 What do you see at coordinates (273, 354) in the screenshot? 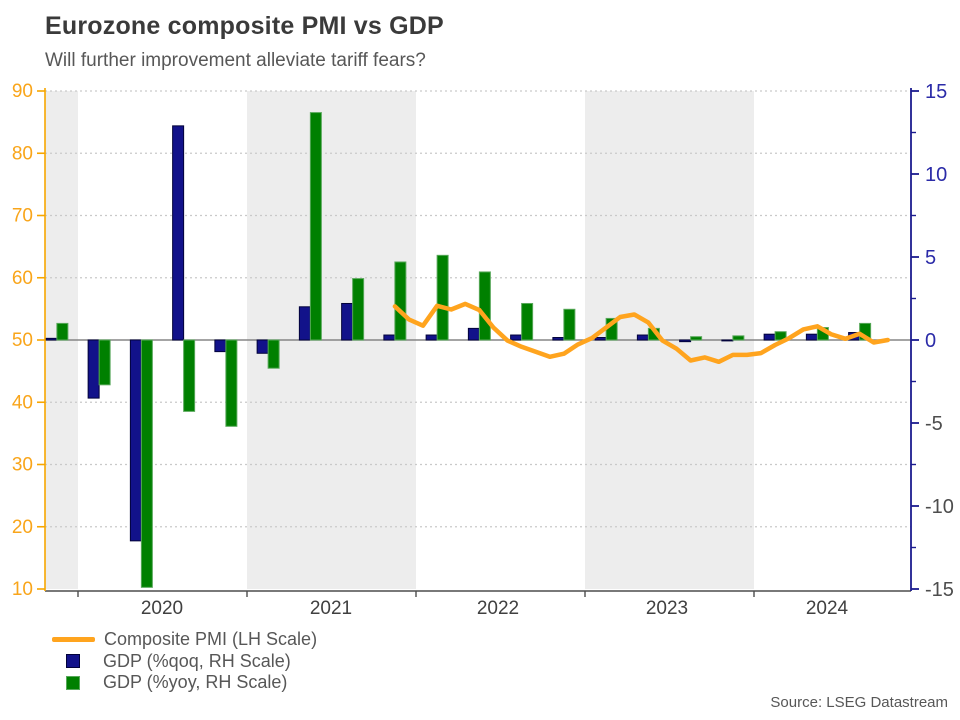
I see `bar-yoy-2021Q1` at bounding box center [273, 354].